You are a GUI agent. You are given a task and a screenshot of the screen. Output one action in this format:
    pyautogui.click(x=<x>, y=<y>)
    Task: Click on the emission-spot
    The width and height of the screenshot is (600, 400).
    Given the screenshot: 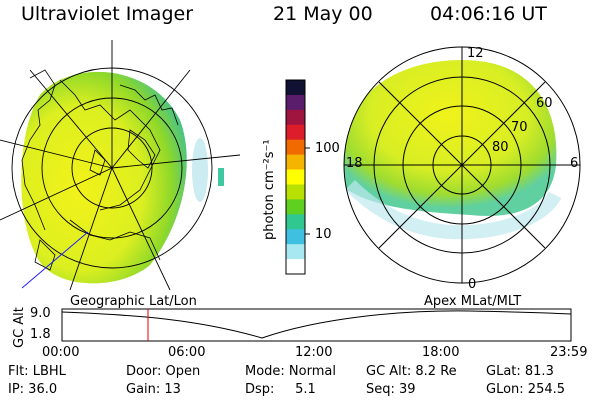 What is the action you would take?
    pyautogui.click(x=221, y=177)
    